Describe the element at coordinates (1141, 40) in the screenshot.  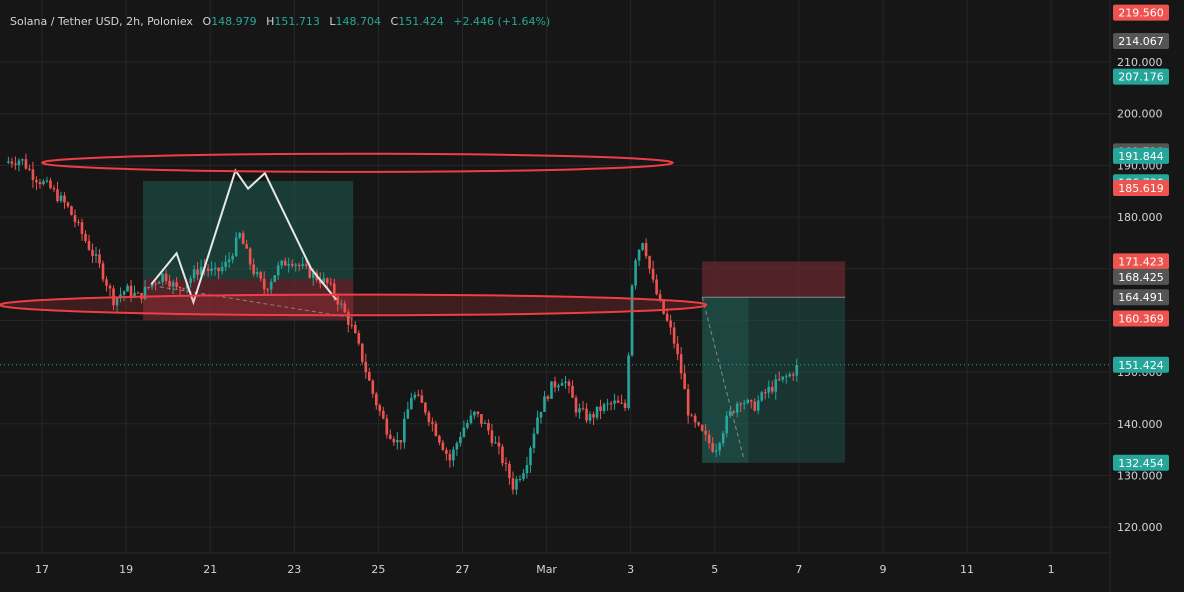
I see `price-axis-badge: 214.067` at that location.